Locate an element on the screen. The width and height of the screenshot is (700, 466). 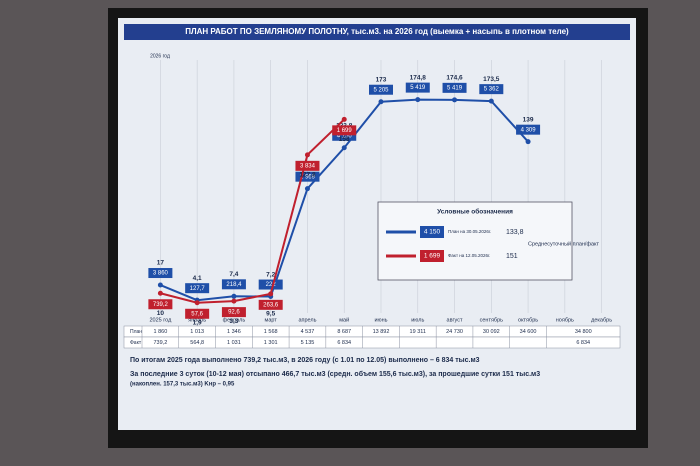
footer-text: (накоплен. 157,3 тыс.м3) Kнр – 0,95 is located at coordinates (182, 385).